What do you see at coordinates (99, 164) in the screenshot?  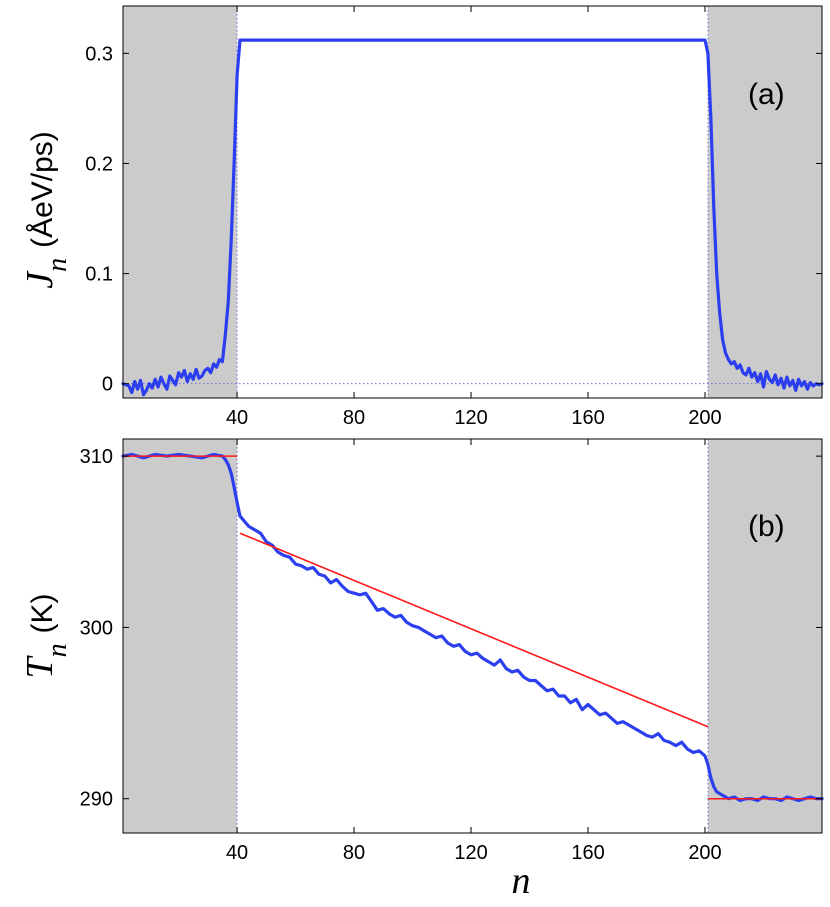 I see `y-tick-label: 0.2` at bounding box center [99, 164].